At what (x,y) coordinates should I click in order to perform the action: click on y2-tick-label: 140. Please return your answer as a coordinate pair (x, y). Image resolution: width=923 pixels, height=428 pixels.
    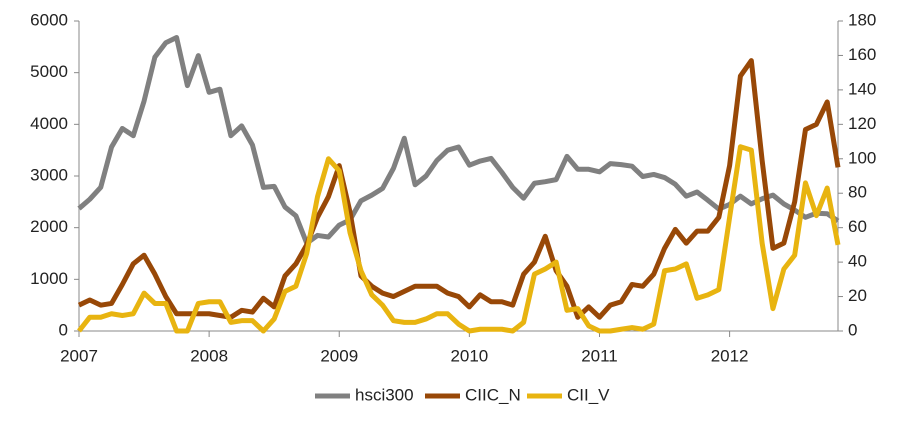
    Looking at the image, I should click on (862, 88).